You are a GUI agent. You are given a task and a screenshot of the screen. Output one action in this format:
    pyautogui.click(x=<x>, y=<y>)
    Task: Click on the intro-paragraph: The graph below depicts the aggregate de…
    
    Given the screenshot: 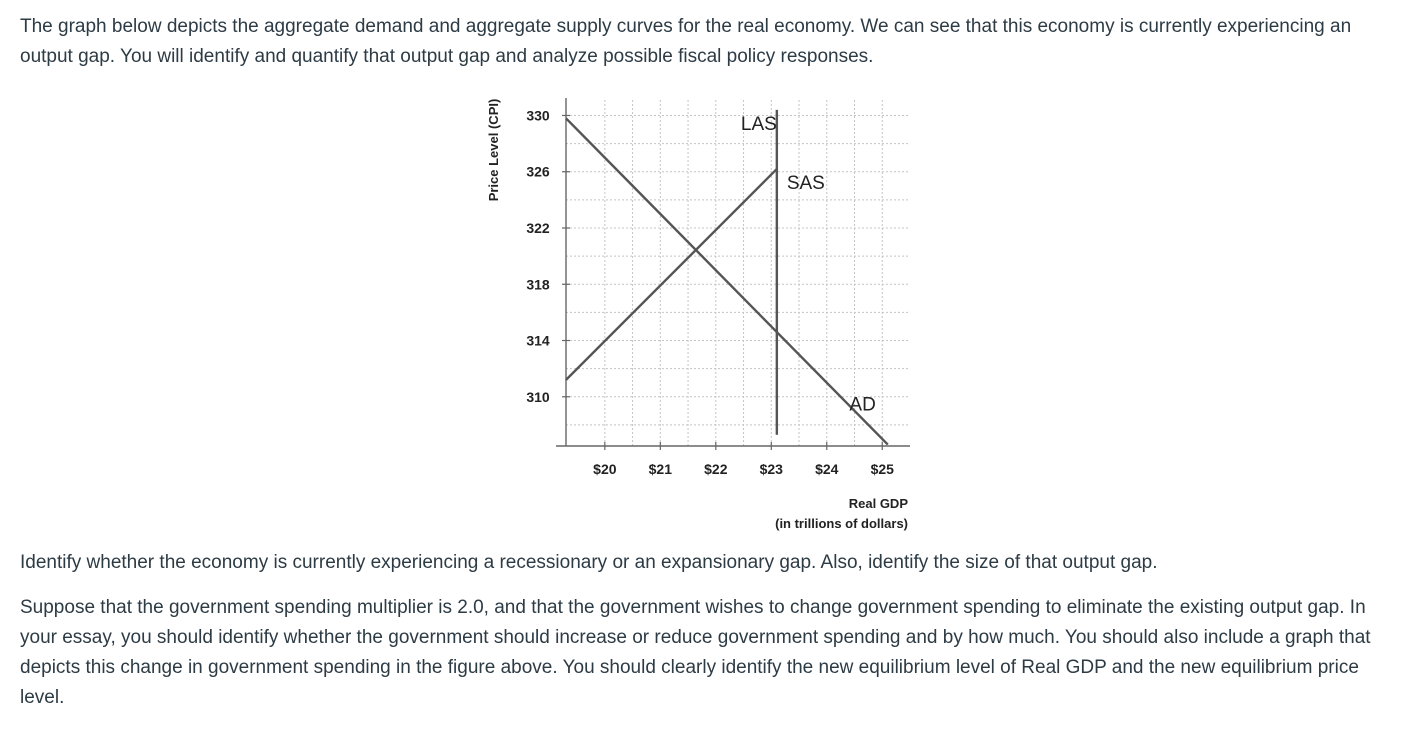 What is the action you would take?
    pyautogui.click(x=686, y=41)
    